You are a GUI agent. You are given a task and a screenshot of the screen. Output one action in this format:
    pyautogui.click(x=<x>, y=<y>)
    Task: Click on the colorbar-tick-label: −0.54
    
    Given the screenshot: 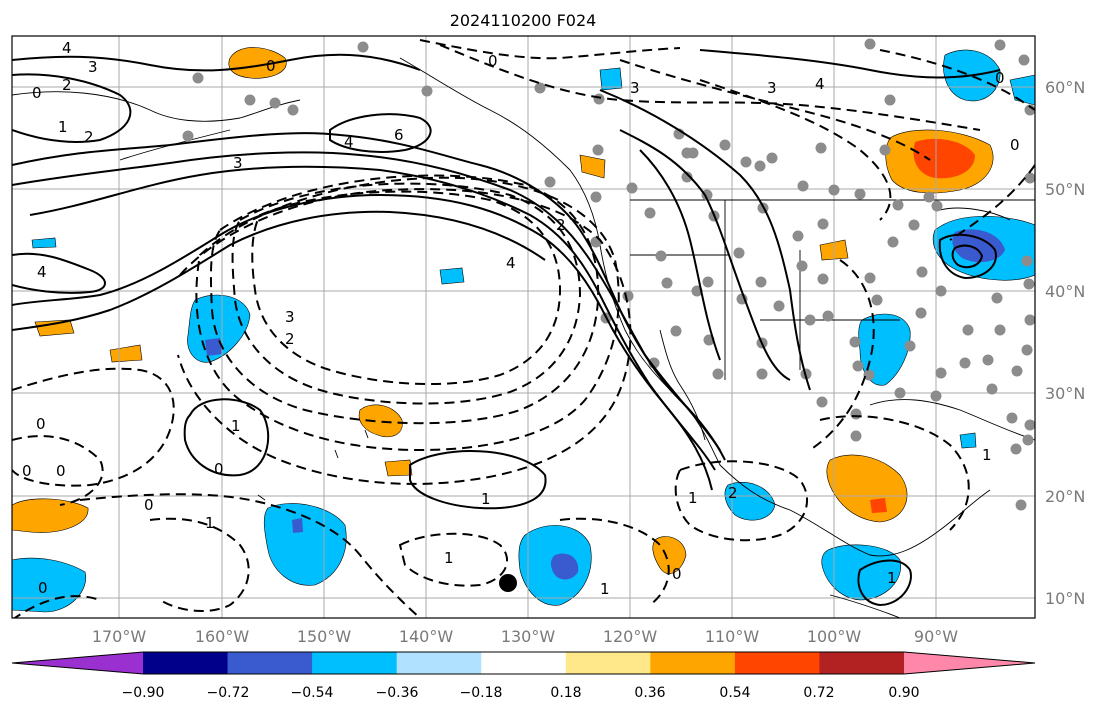 What is the action you would take?
    pyautogui.click(x=312, y=693)
    